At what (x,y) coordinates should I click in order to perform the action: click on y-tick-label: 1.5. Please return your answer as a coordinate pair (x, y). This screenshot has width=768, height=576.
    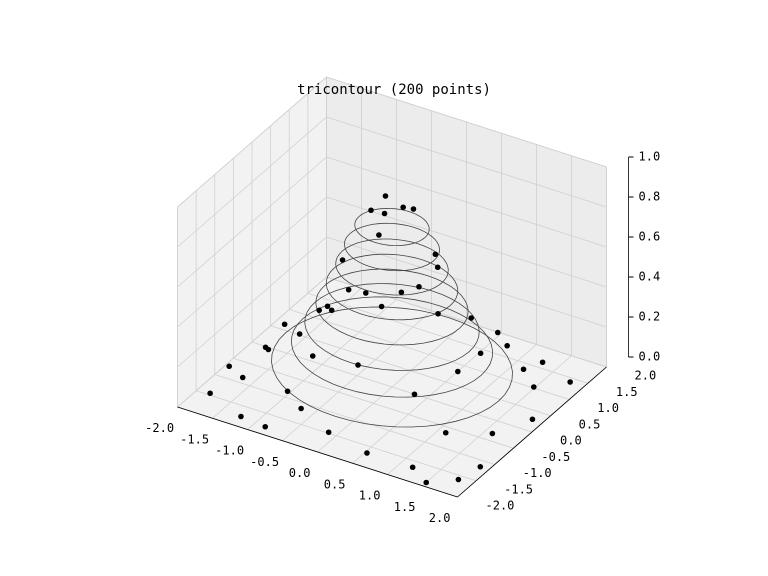
    Looking at the image, I should click on (627, 392).